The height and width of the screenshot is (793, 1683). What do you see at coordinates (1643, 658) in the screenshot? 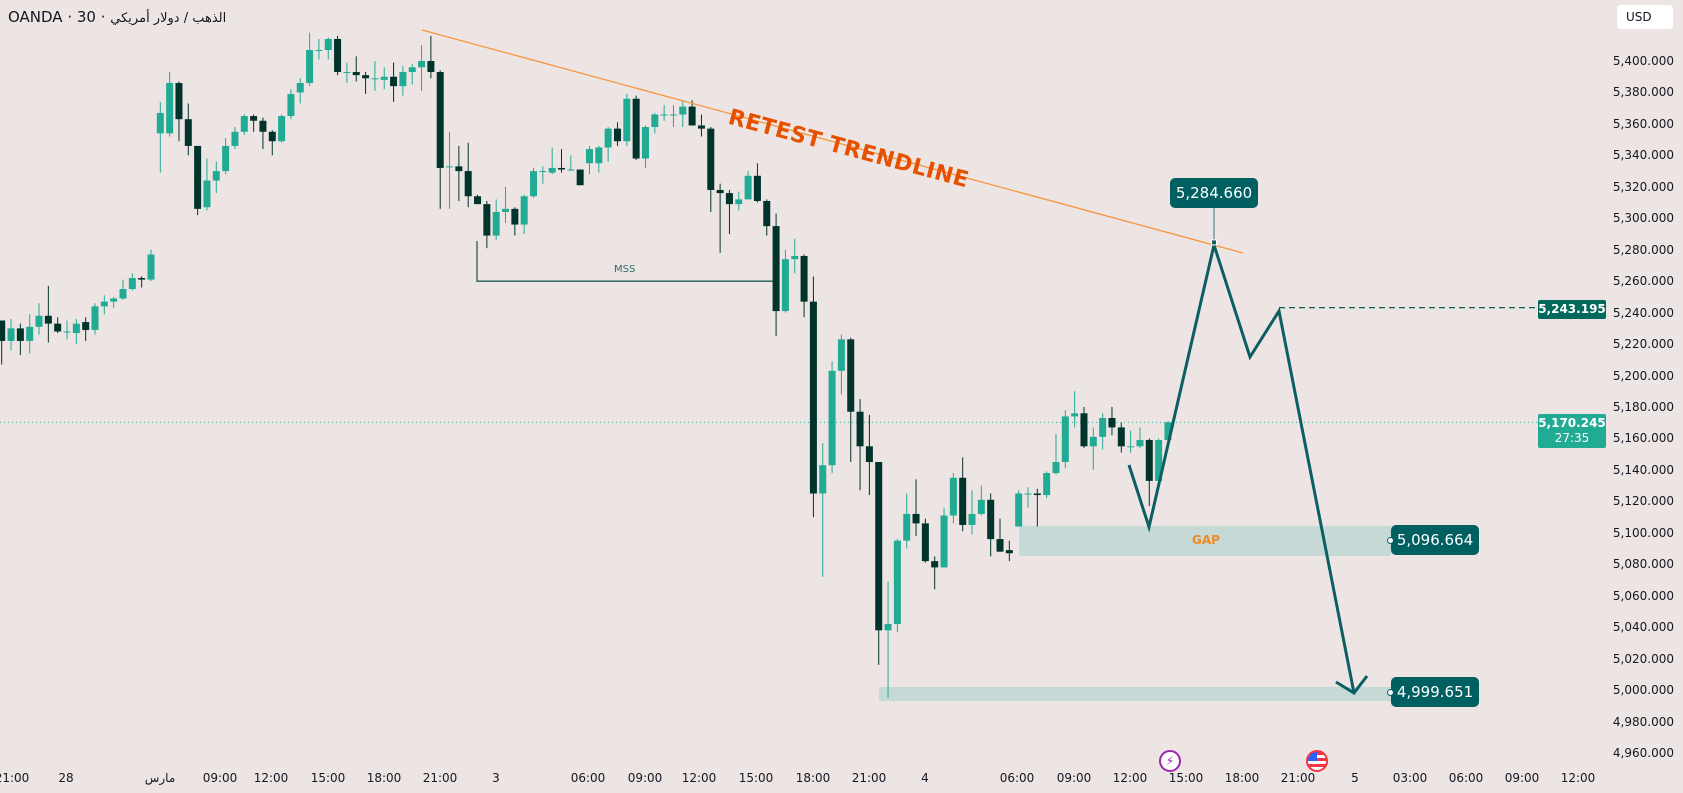
I see `price-tick-label: 5,020.000` at bounding box center [1643, 658].